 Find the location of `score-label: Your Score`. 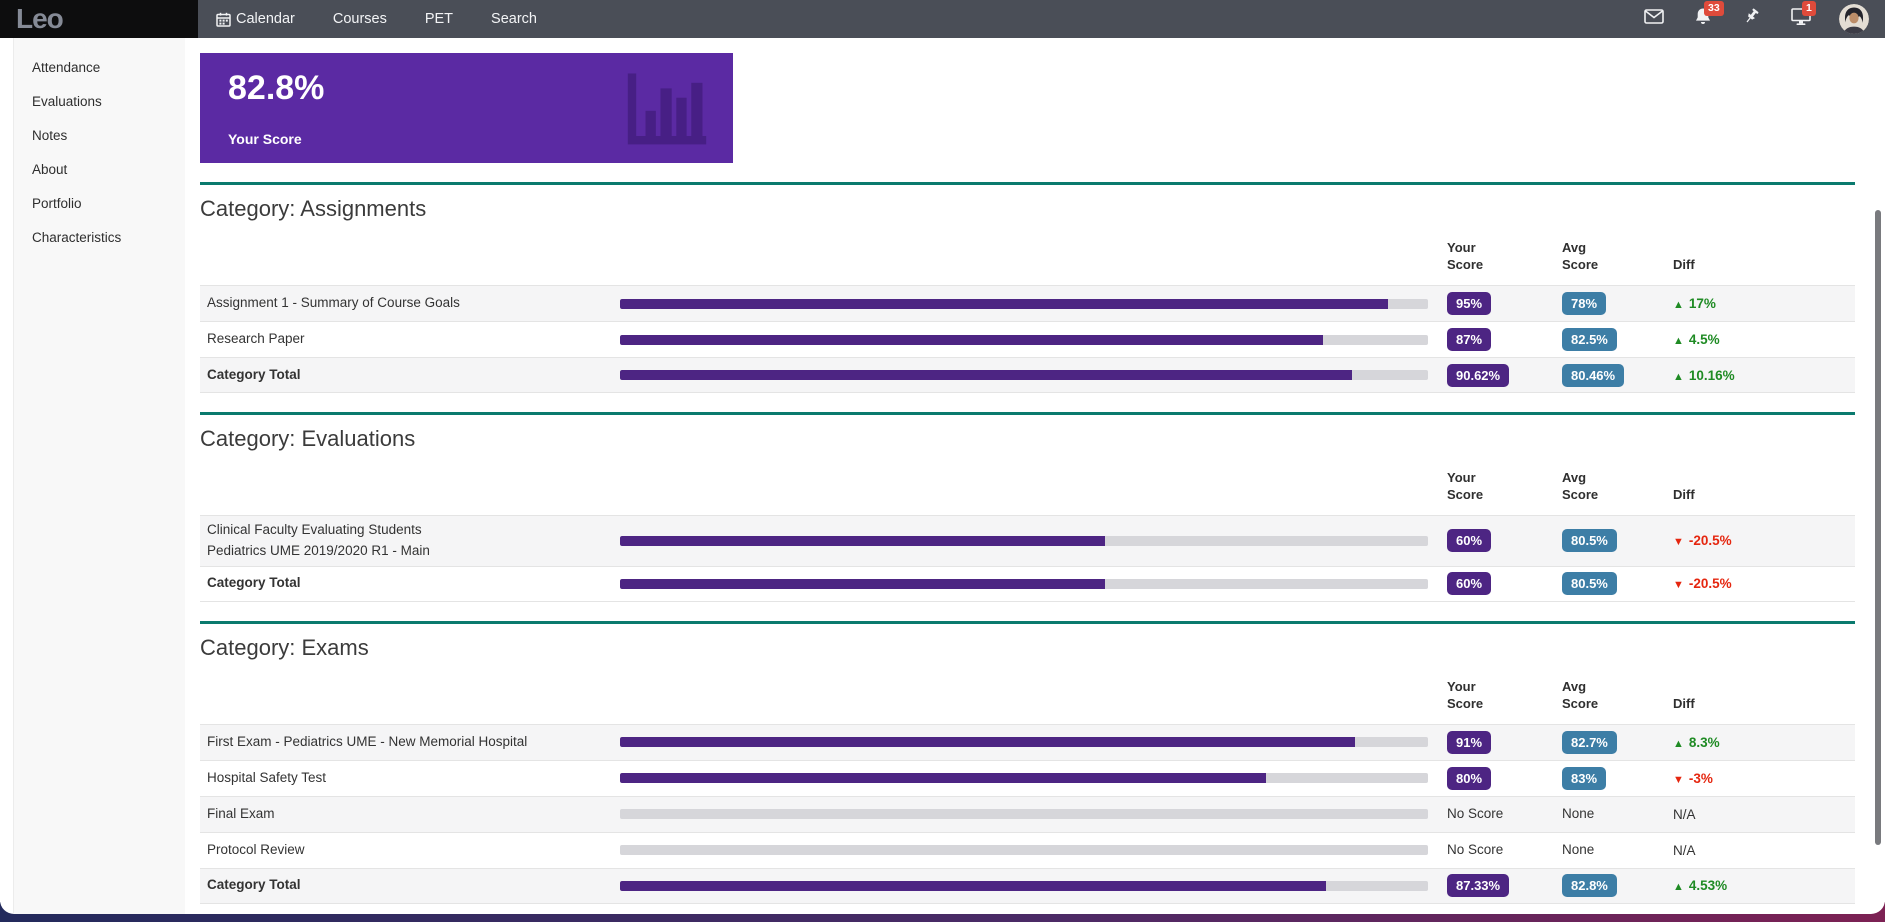

score-label: Your Score is located at coordinates (265, 139).